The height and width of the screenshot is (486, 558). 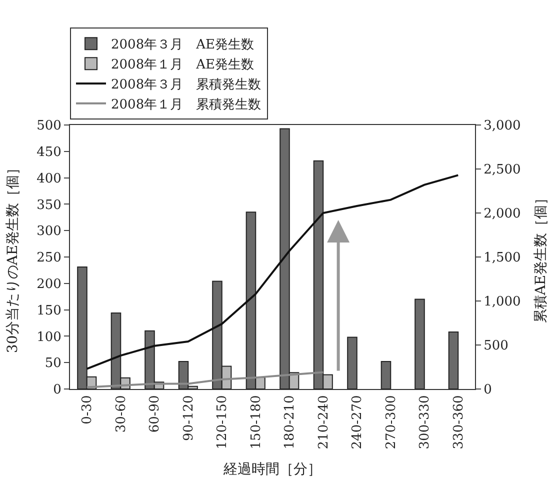 What do you see at coordinates (502, 214) in the screenshot?
I see `y2-tick-label: 2,000` at bounding box center [502, 214].